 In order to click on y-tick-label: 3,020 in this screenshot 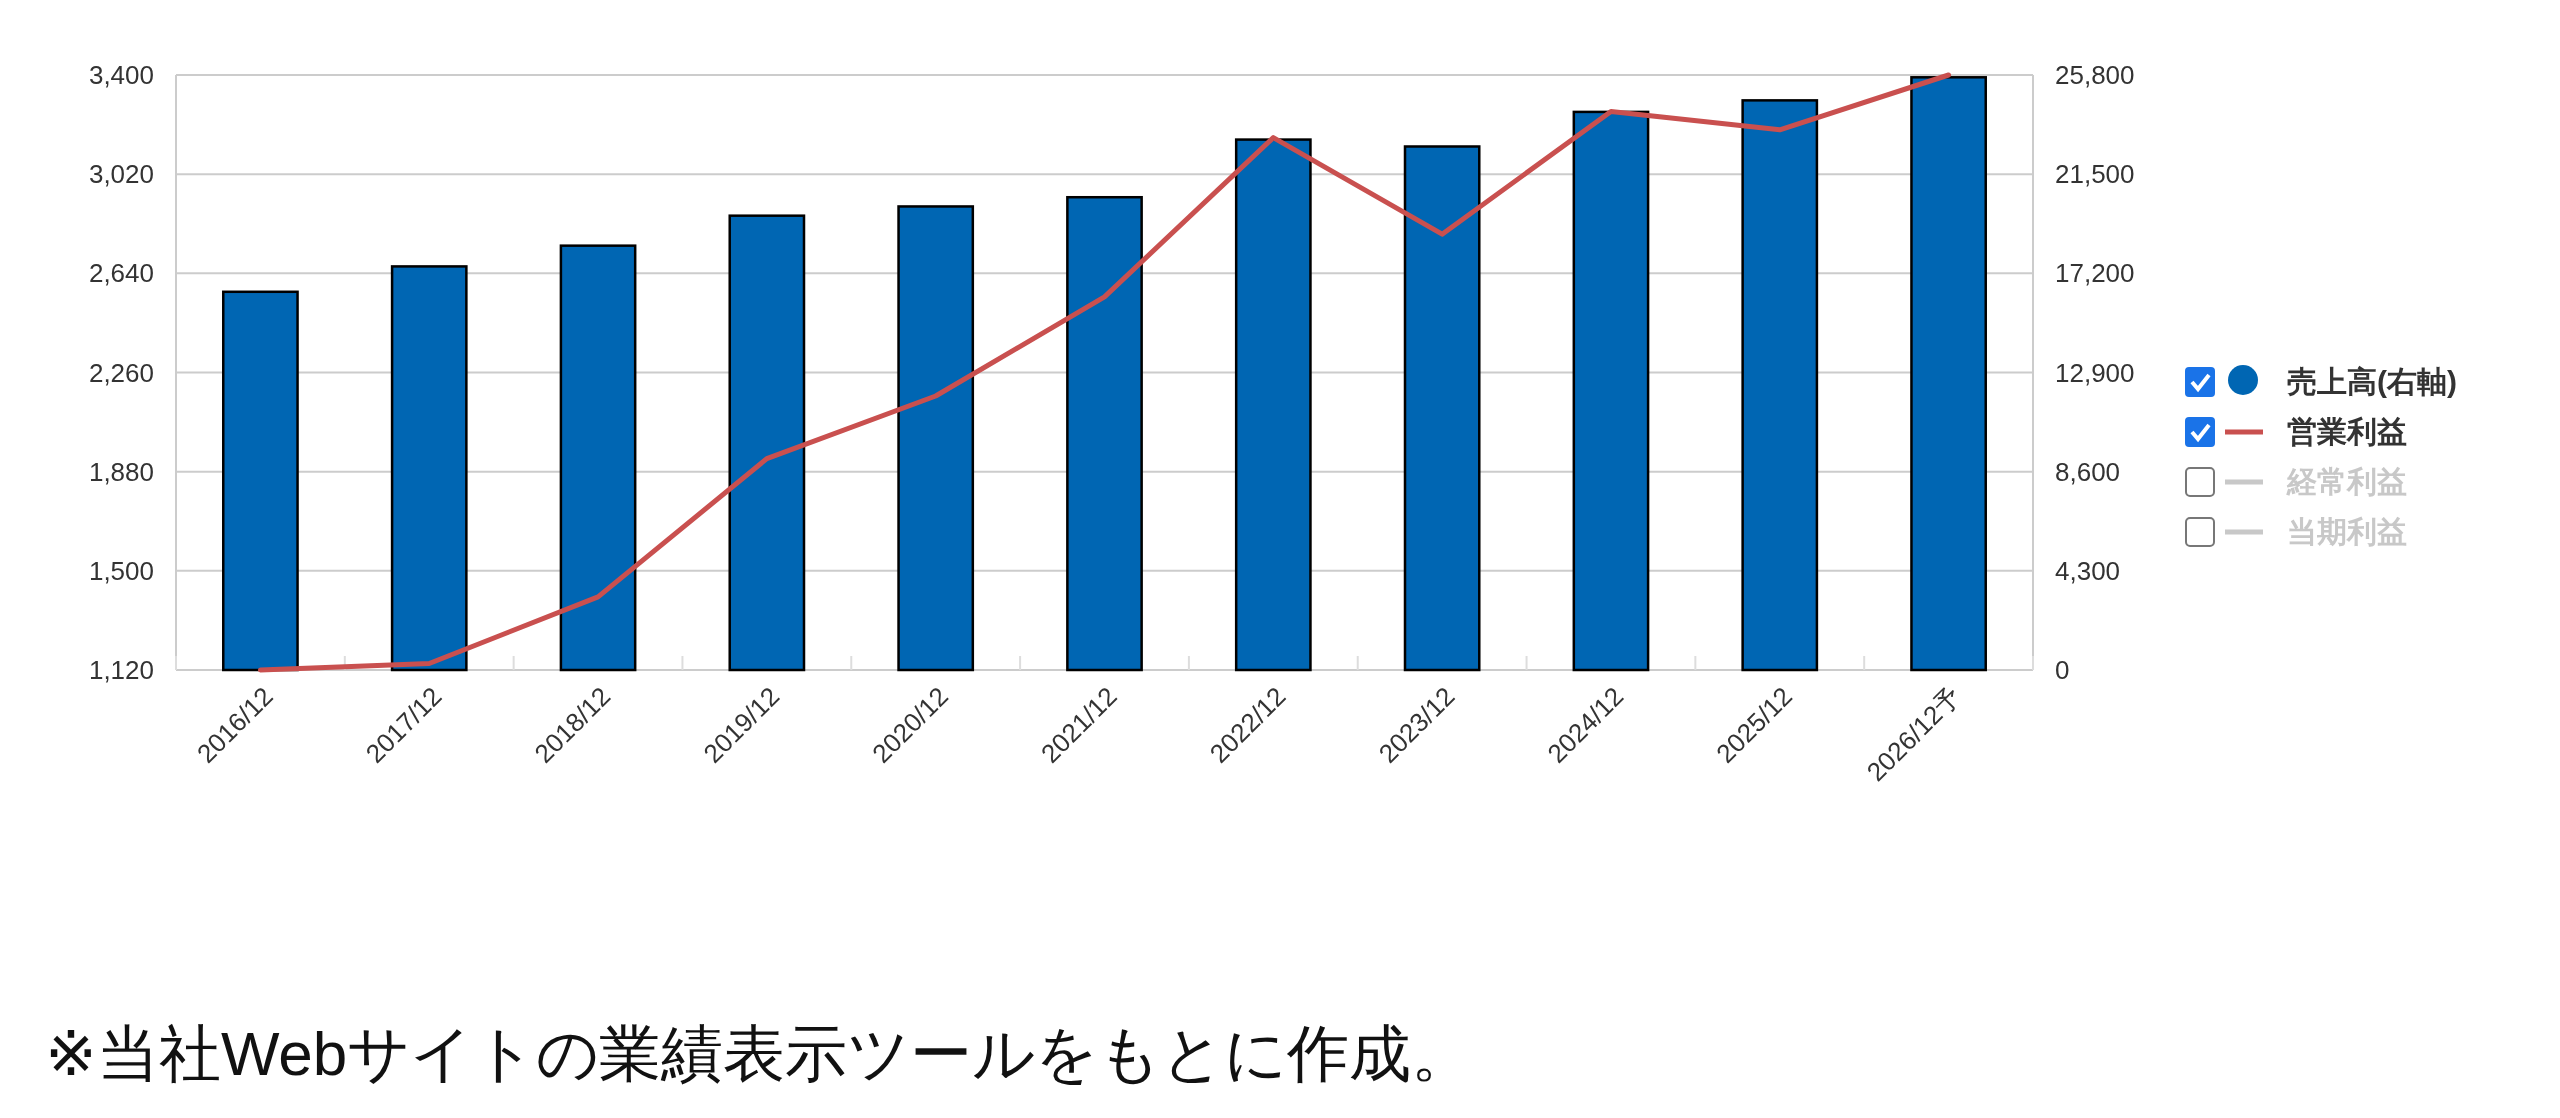, I will do `click(121, 174)`.